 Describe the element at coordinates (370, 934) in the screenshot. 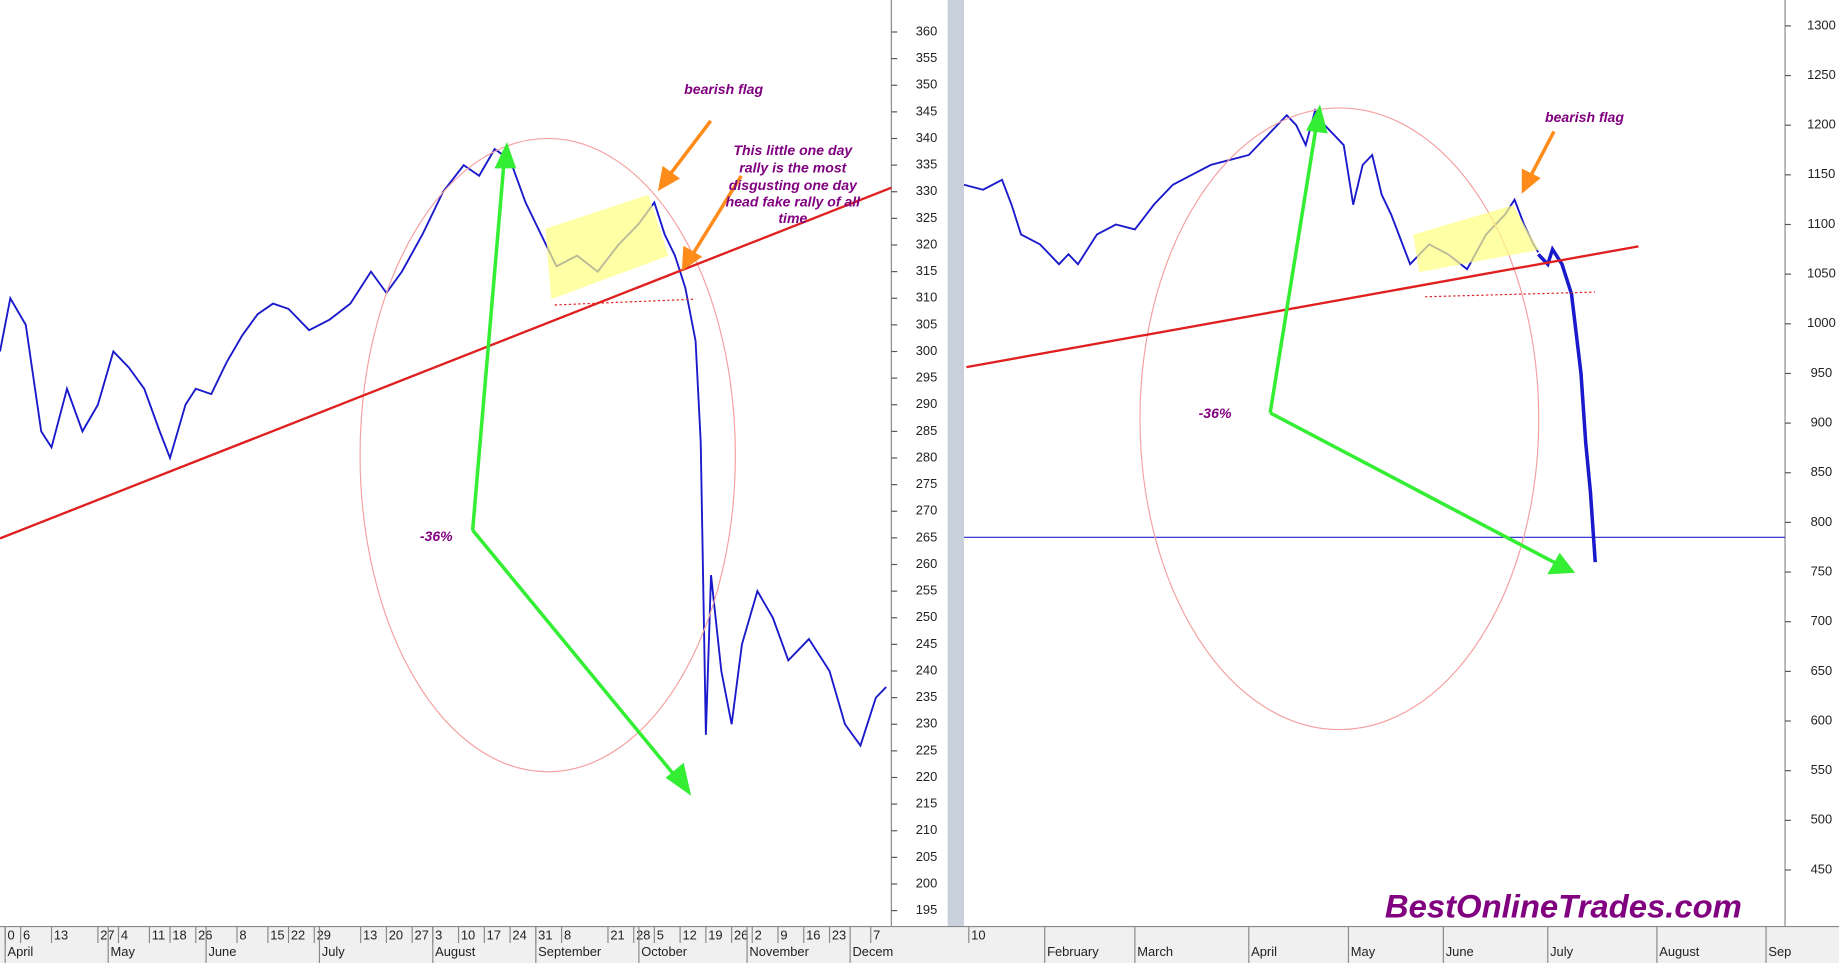

I see `x-tick-label: 13` at that location.